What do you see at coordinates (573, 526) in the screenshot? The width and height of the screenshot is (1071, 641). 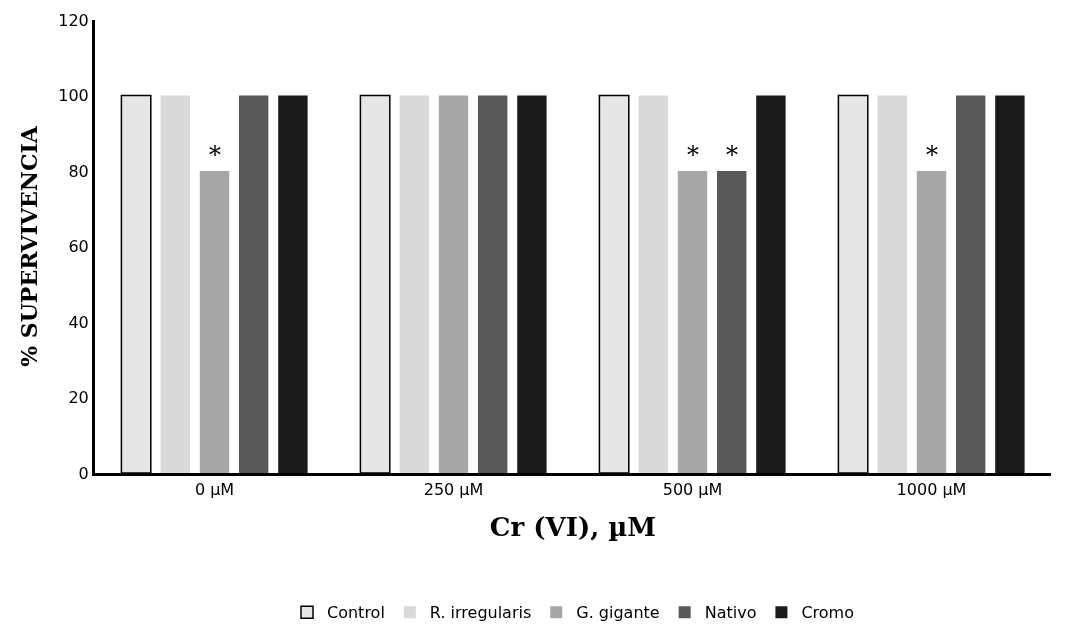 I see `x-axis-title: Cr (VI), µM` at bounding box center [573, 526].